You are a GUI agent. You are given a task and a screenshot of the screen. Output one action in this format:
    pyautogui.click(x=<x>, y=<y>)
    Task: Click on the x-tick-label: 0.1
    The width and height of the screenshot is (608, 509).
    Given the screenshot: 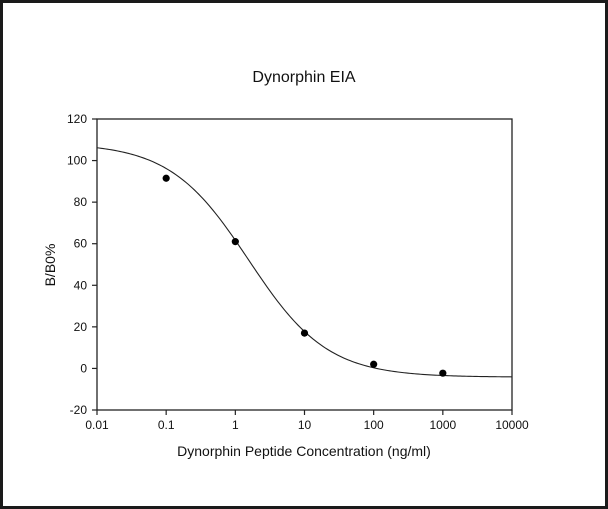 What is the action you would take?
    pyautogui.click(x=166, y=425)
    